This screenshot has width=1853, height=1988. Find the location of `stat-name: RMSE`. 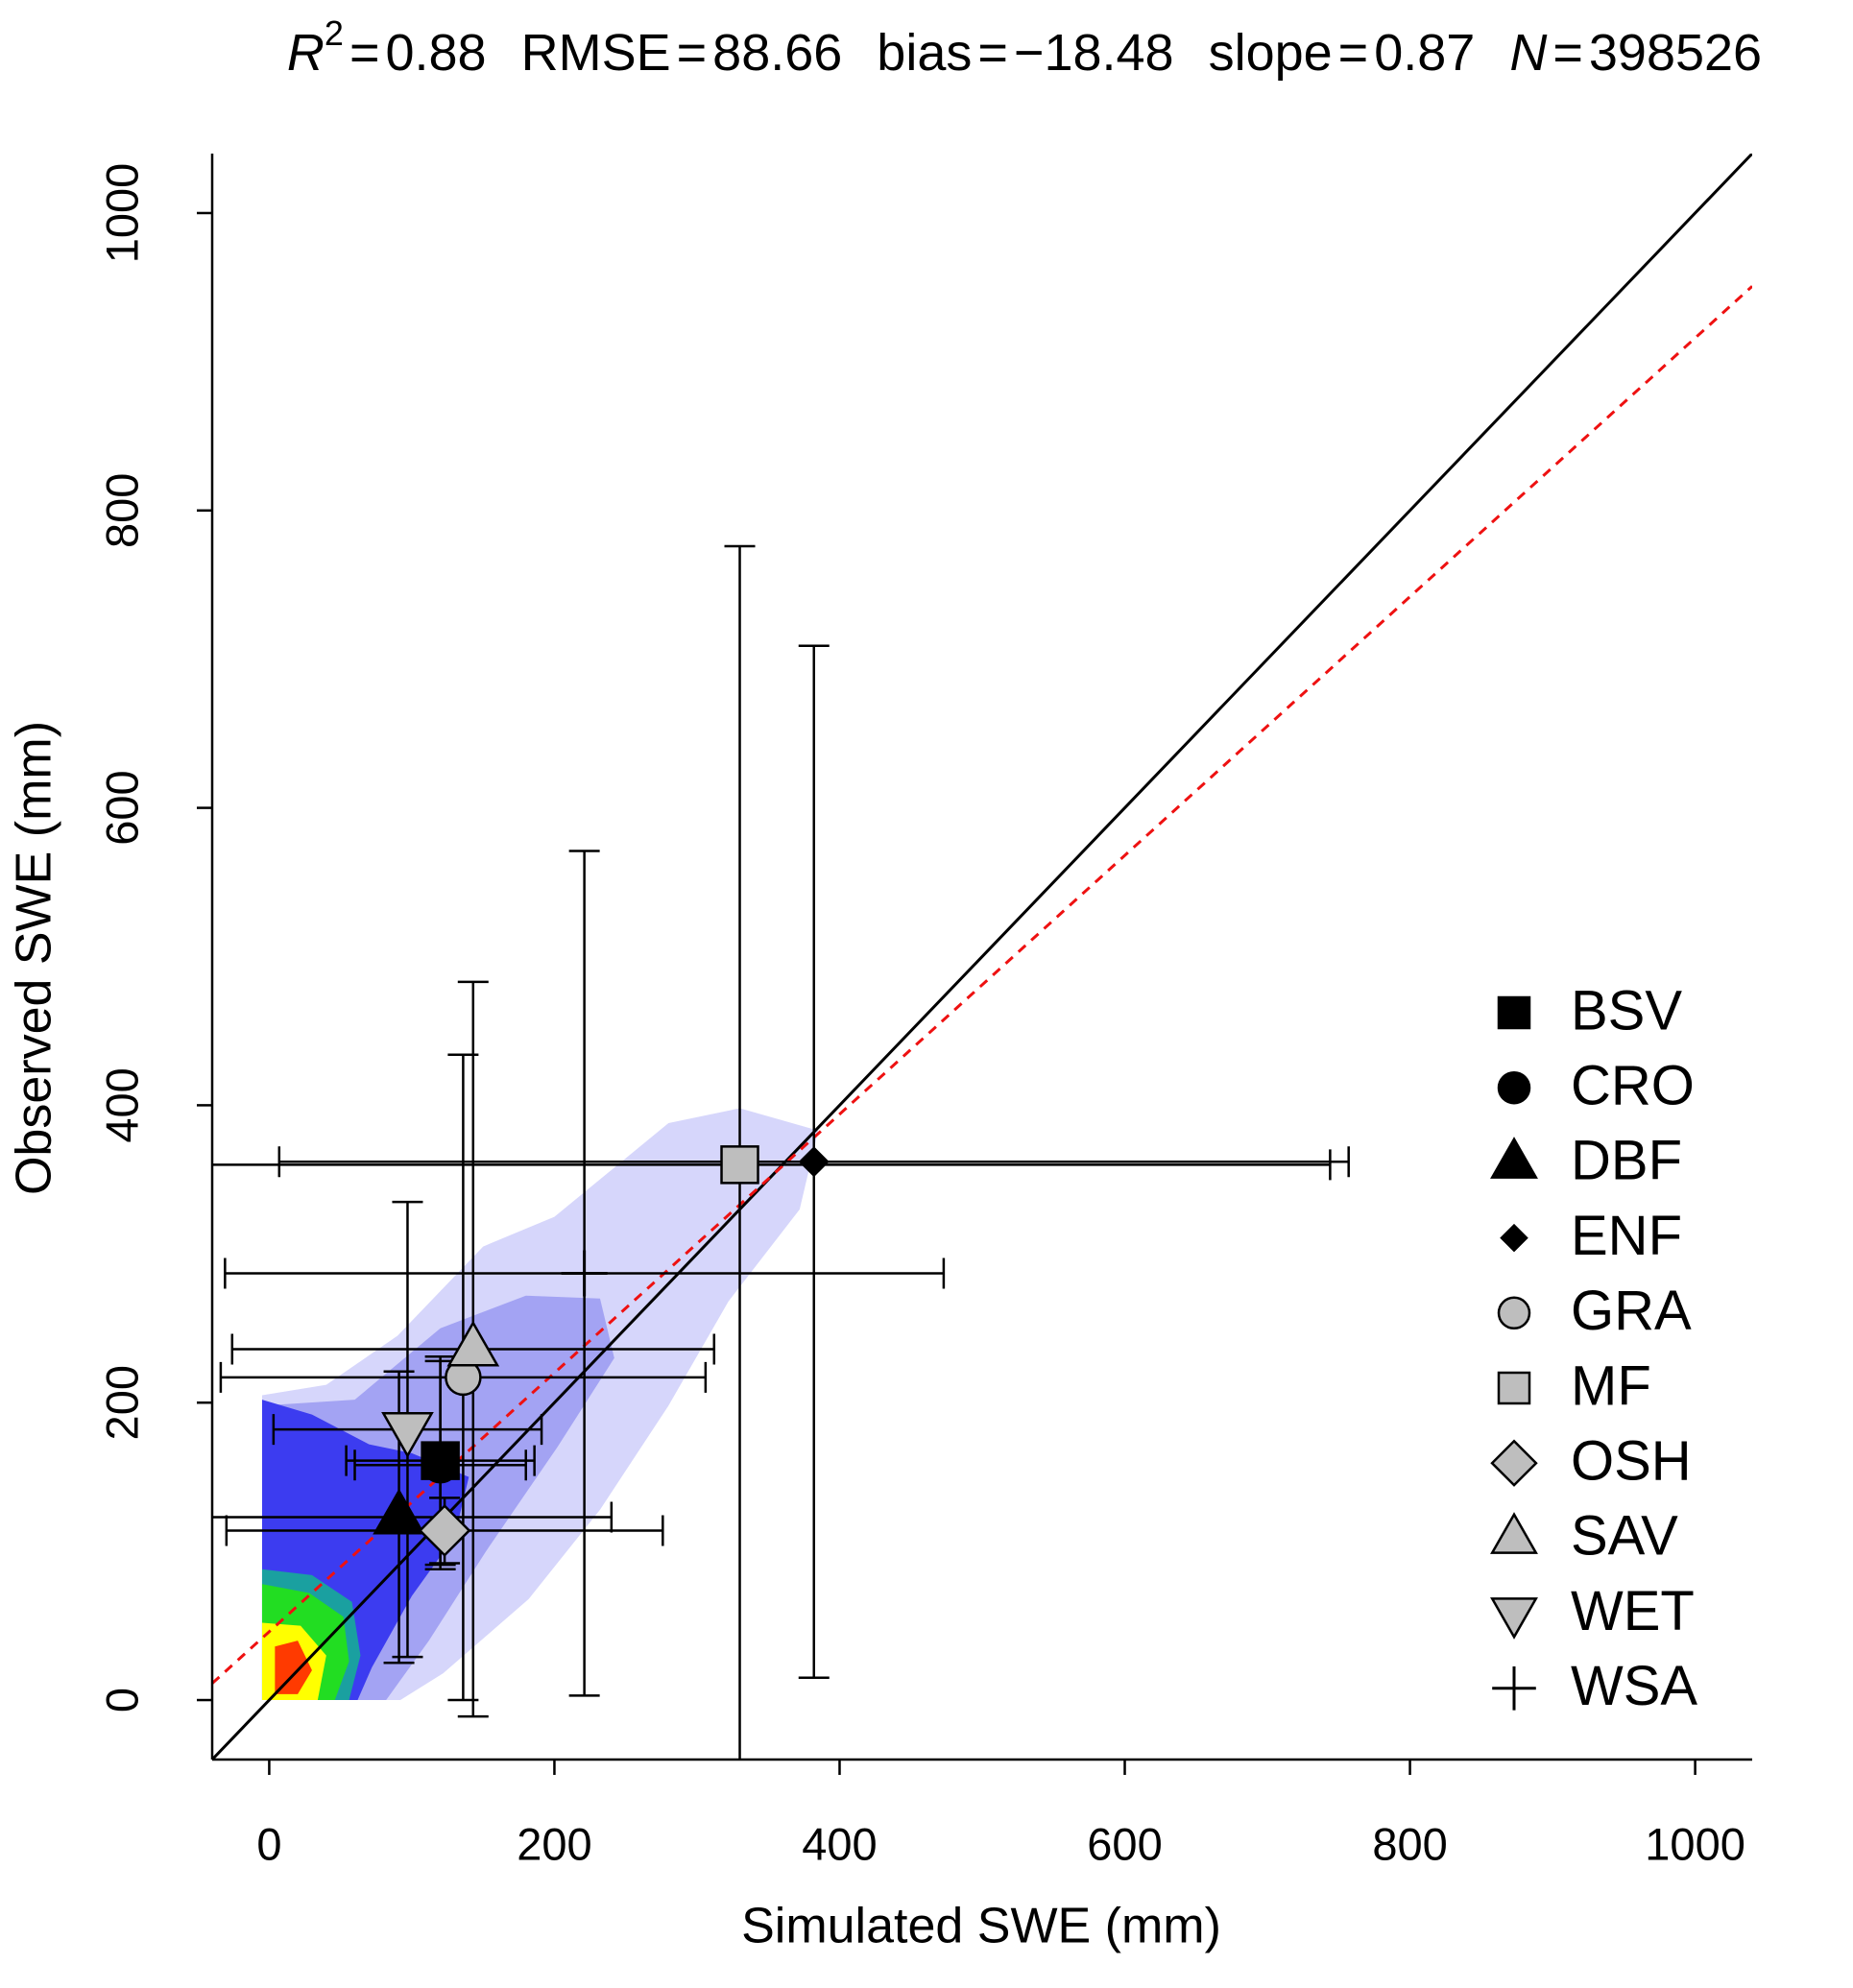

stat-name: RMSE is located at coordinates (596, 53).